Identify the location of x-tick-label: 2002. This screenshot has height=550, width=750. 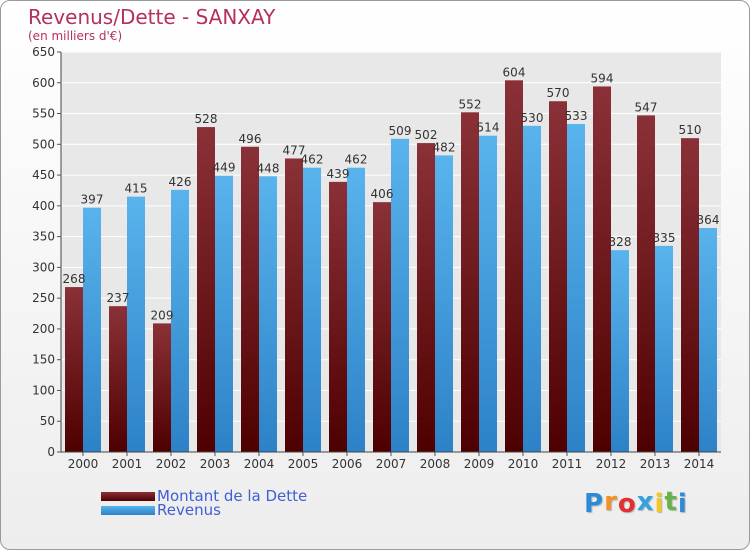
(171, 464).